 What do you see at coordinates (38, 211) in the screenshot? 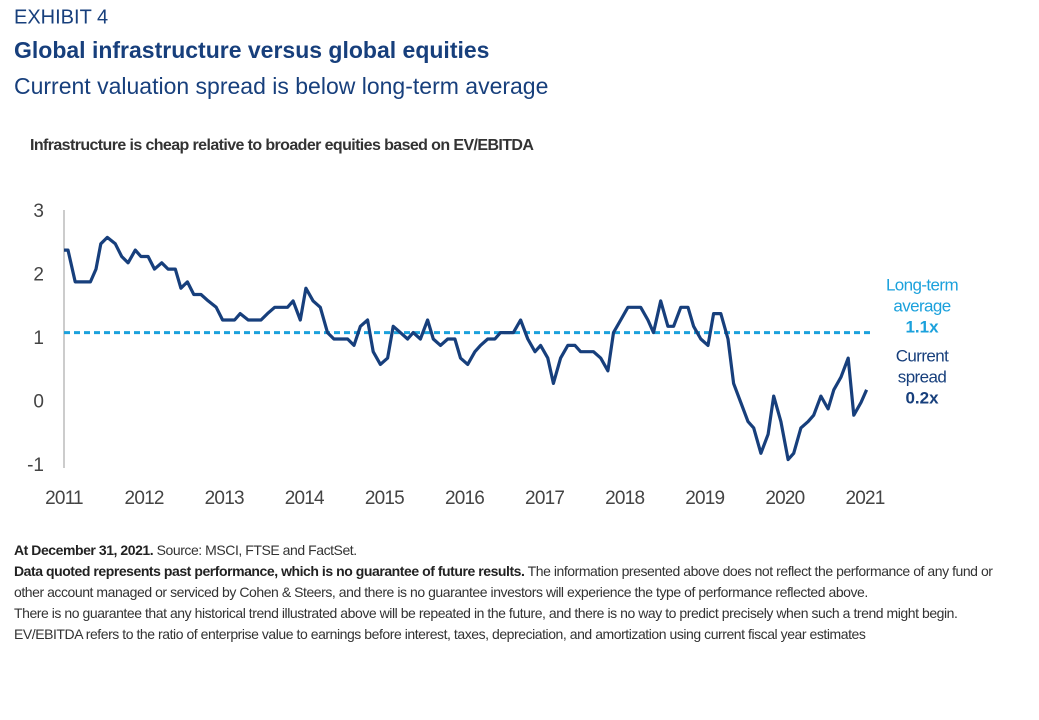
I see `y-tick-label: 3` at bounding box center [38, 211].